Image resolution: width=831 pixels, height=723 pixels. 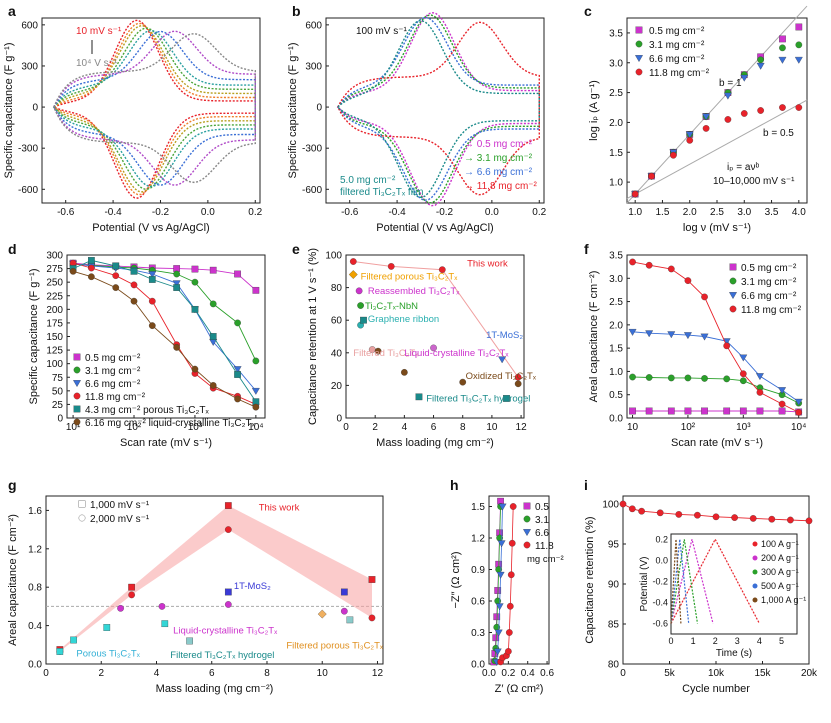 What do you see at coordinates (478, 507) in the screenshot?
I see `y-tick-label: 1.5` at bounding box center [478, 507].